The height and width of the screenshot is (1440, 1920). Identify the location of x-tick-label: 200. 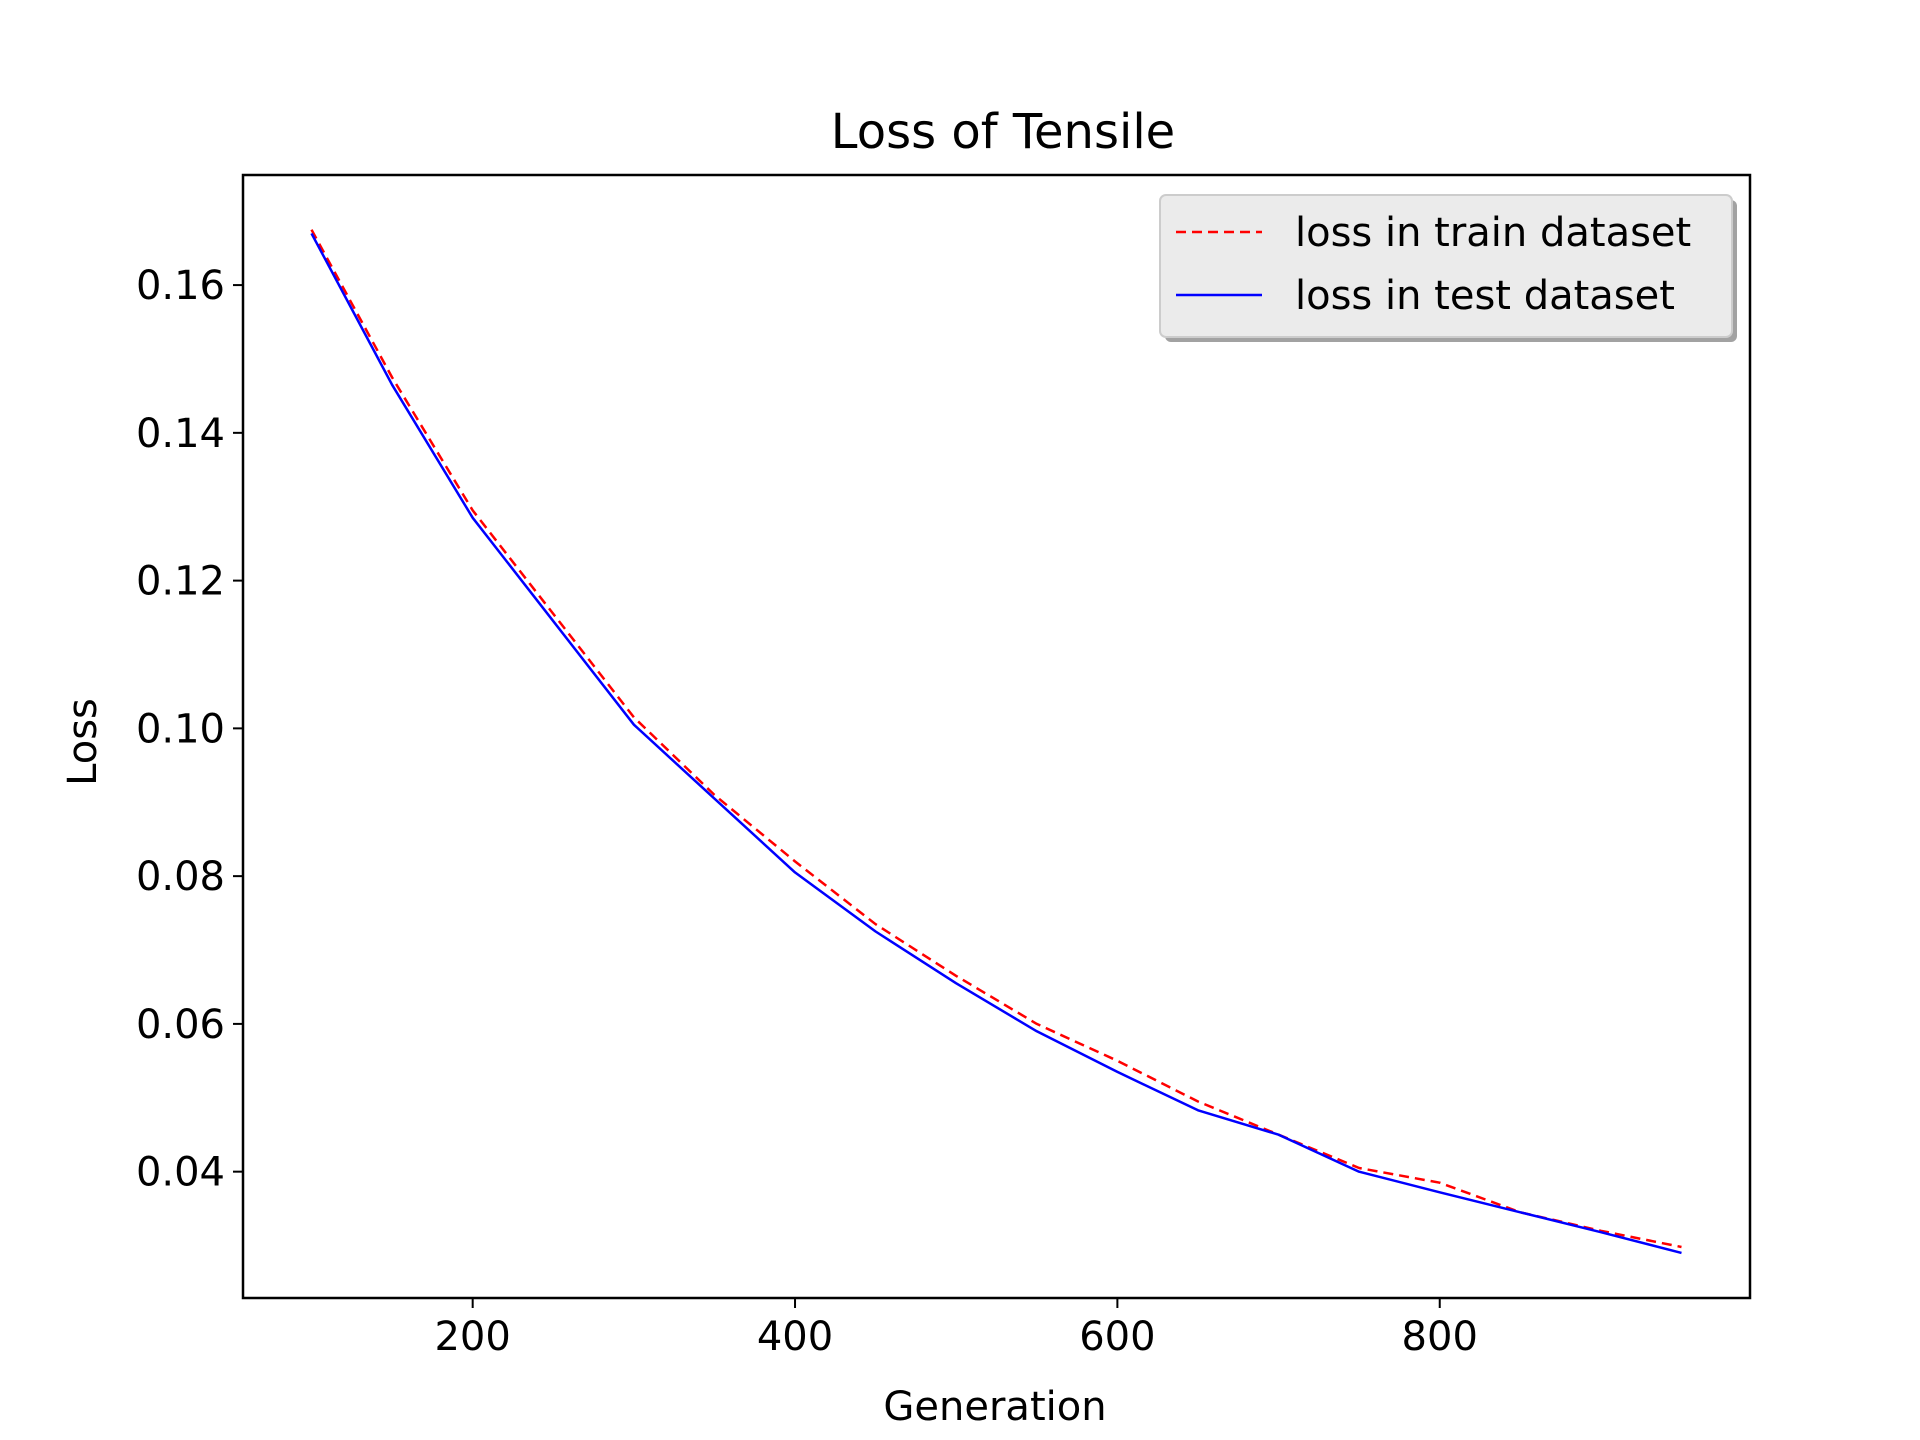
(472, 1337).